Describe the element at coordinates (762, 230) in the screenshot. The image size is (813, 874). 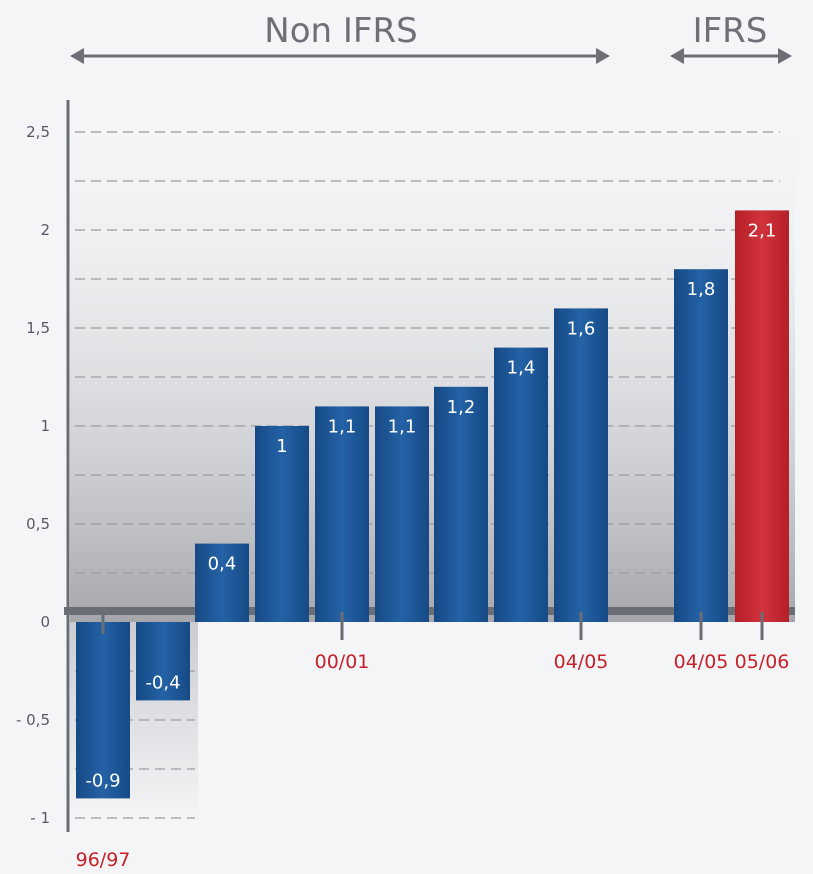
I see `bar-value-label: 2,1` at that location.